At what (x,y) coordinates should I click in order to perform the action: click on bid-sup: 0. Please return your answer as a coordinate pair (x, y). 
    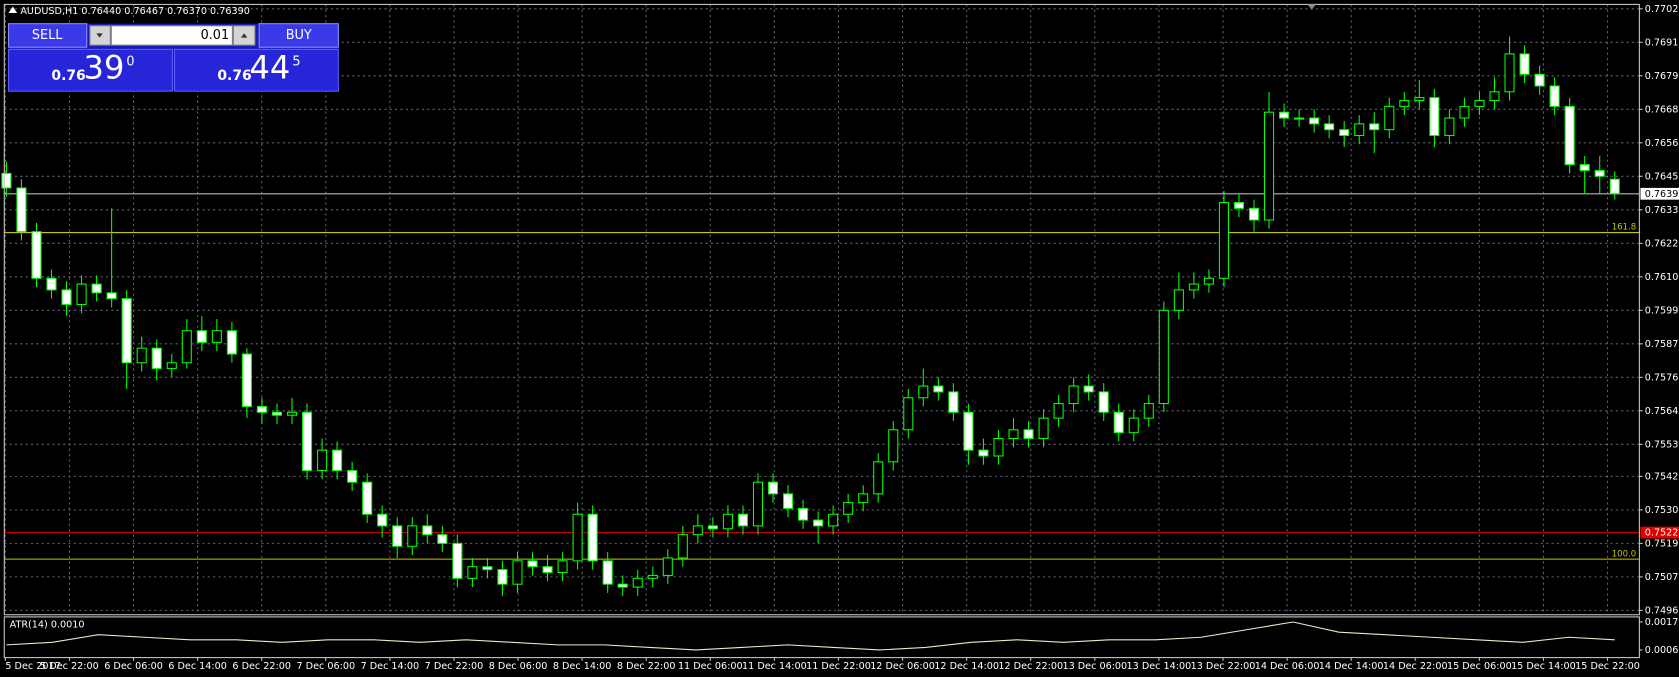
    Looking at the image, I should click on (130, 62).